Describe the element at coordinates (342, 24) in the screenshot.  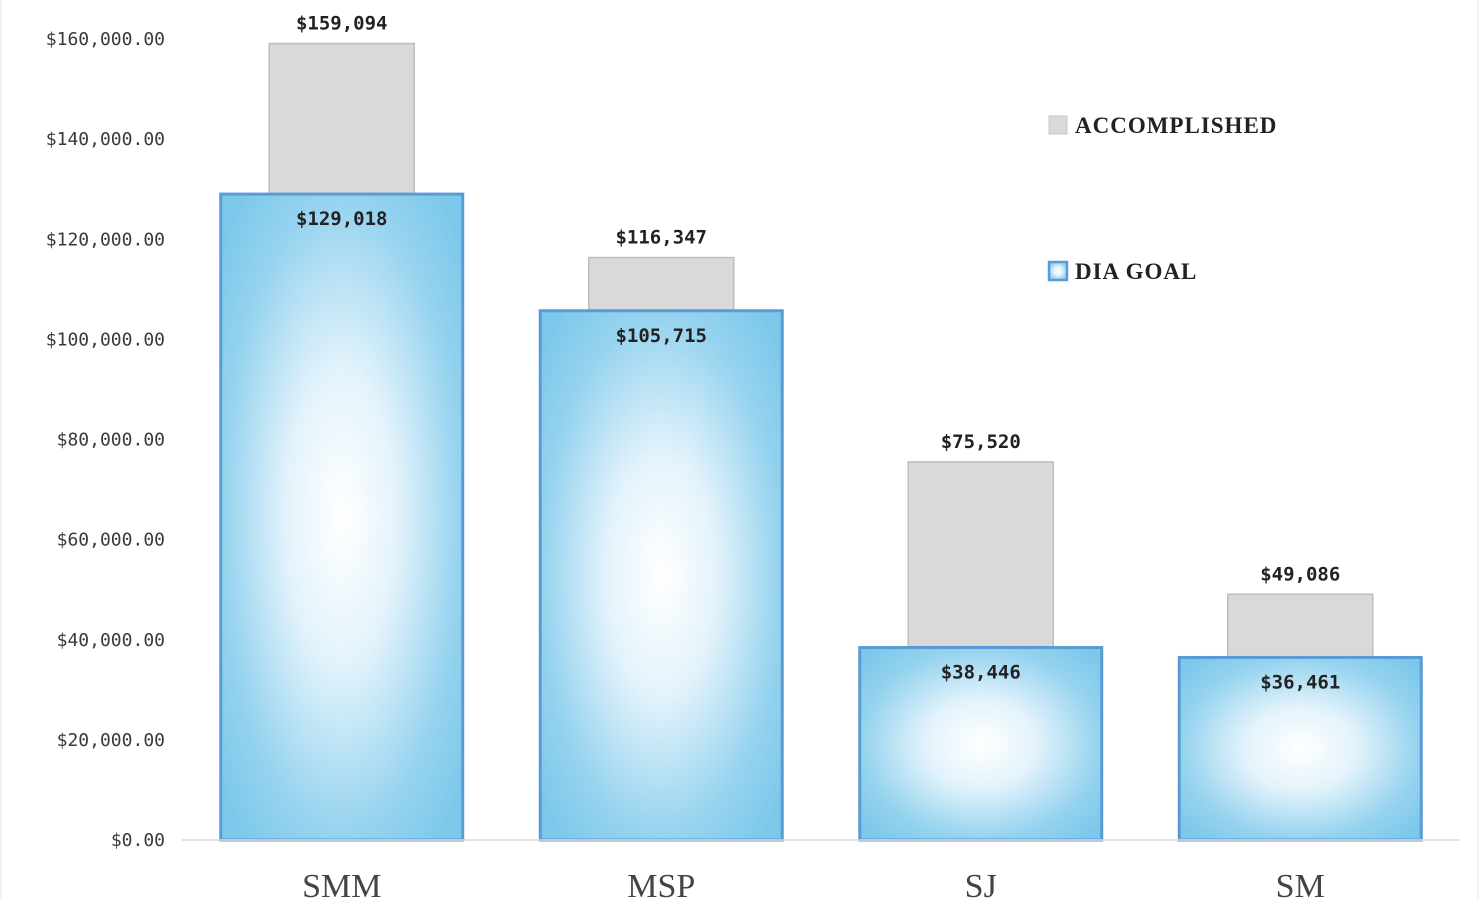
I see `accomplished-value-label: $159,094` at that location.